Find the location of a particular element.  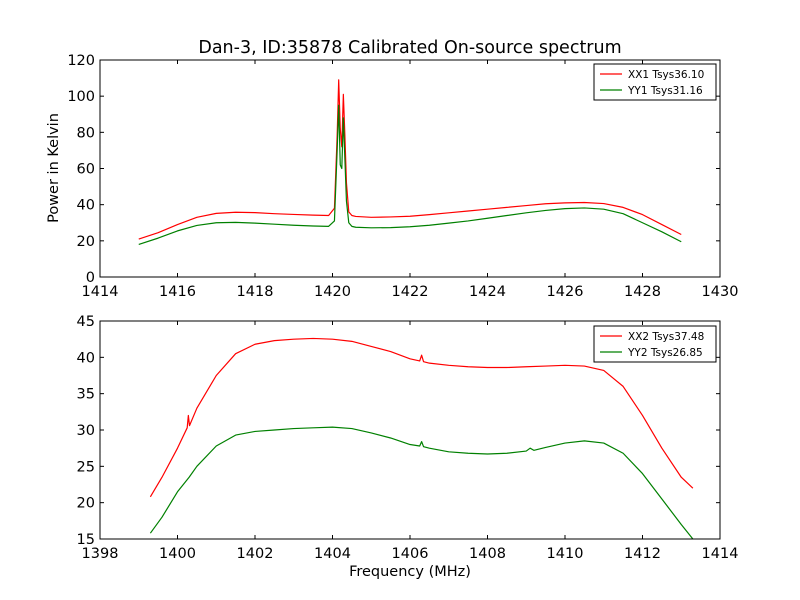

bottom-series-line-yy is located at coordinates (421, 482).